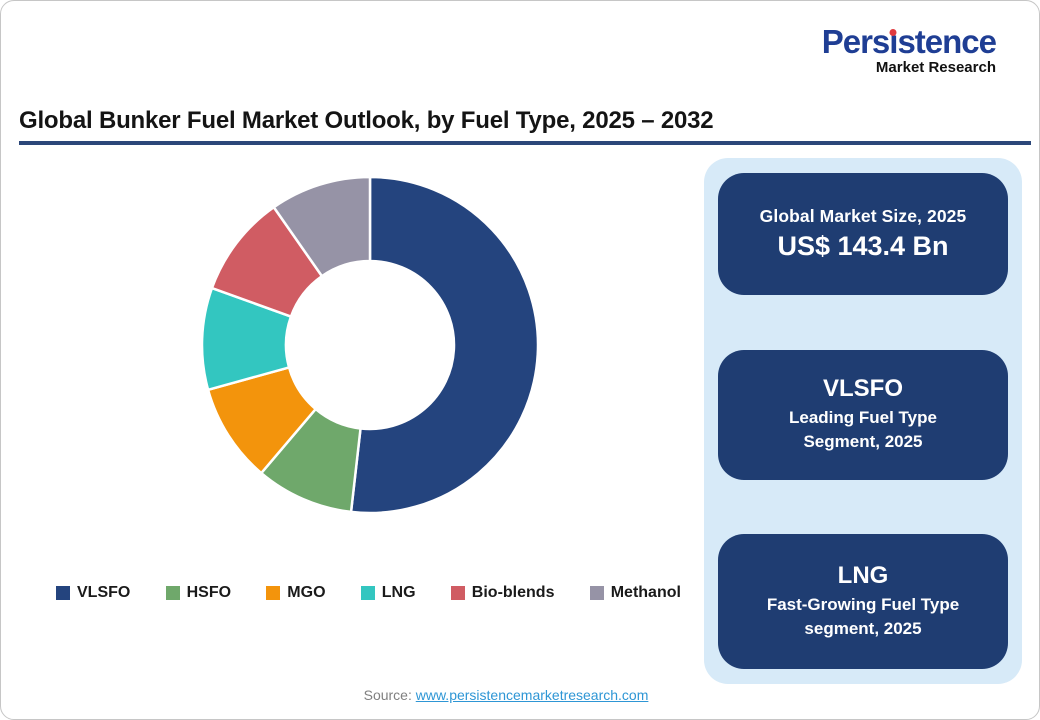 Image resolution: width=1040 pixels, height=720 pixels. I want to click on market-size-card: Global Market Size, 2025 US$ 143.4 Bn, so click(863, 234).